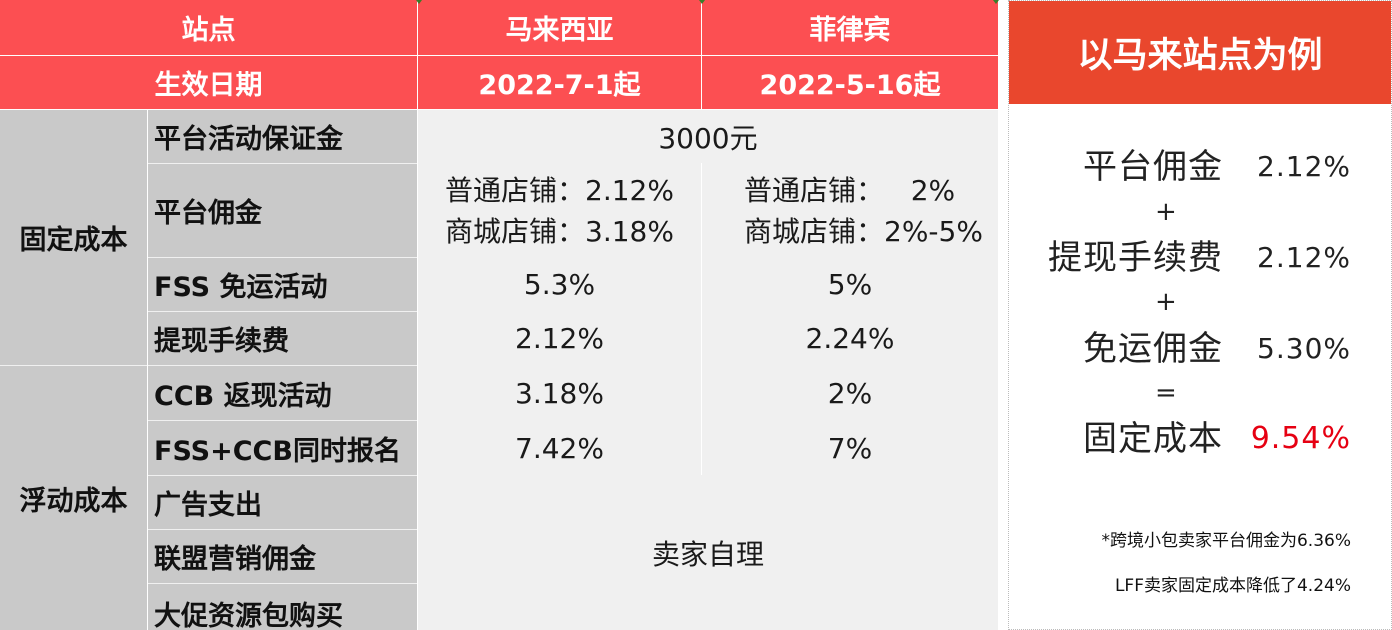 This screenshot has width=1392, height=630. What do you see at coordinates (282, 210) in the screenshot?
I see `label-commission: 平台佣金` at bounding box center [282, 210].